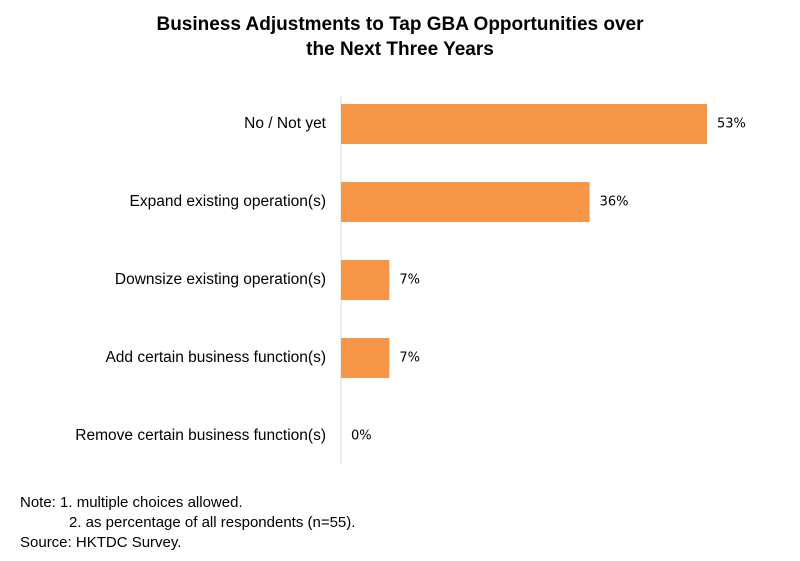 The image size is (800, 561). I want to click on data-label: 0%, so click(361, 436).